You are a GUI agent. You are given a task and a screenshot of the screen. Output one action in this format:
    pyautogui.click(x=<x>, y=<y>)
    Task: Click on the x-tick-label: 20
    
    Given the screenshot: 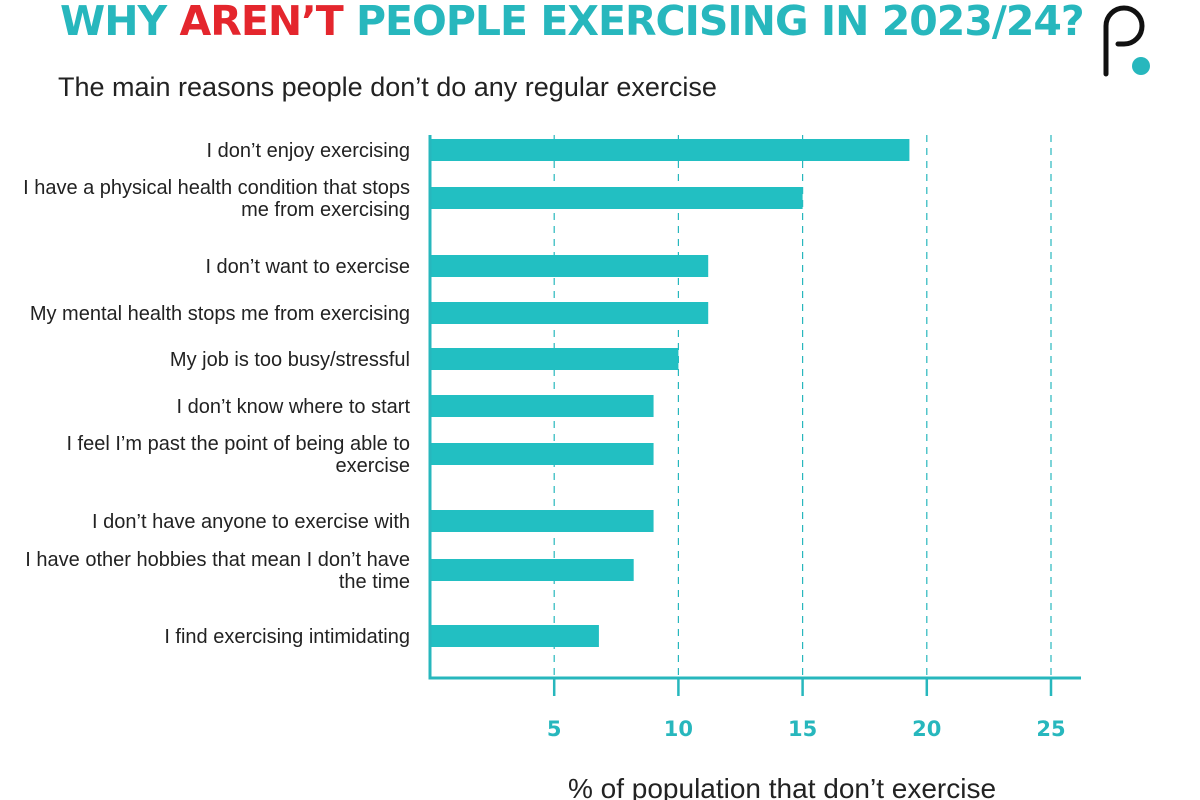 What is the action you would take?
    pyautogui.click(x=926, y=729)
    